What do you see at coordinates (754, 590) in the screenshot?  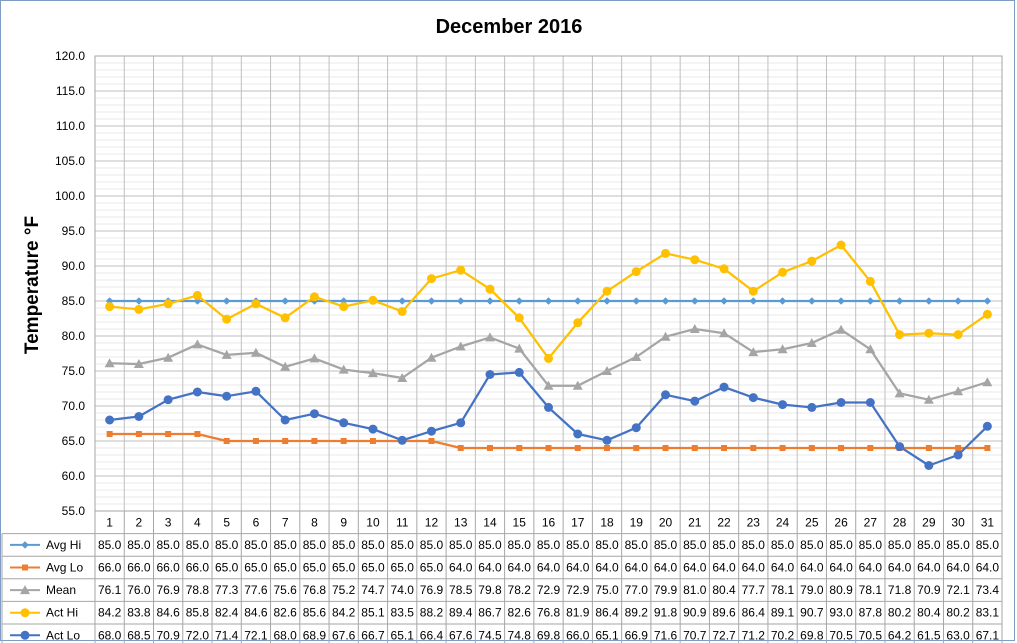 I see `data-label: 77.7` at bounding box center [754, 590].